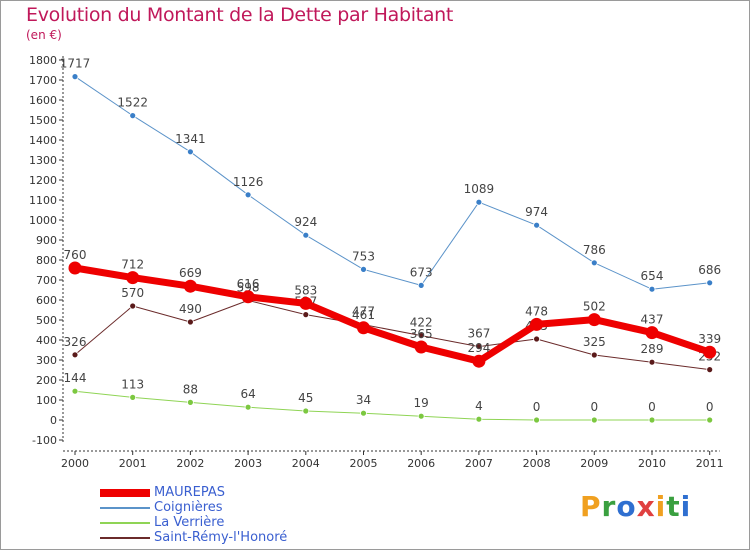 This screenshot has width=750, height=550. What do you see at coordinates (43, 200) in the screenshot?
I see `y-tick-label: 1100` at bounding box center [43, 200].